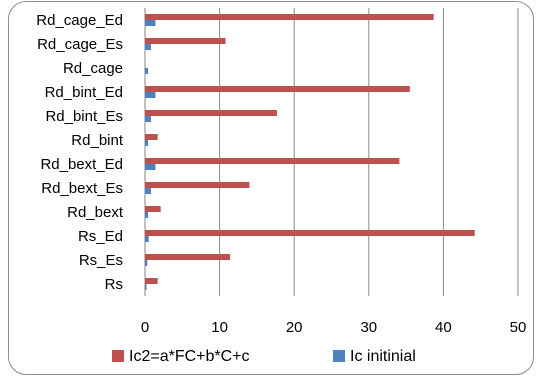 This screenshot has width=538, height=379. Describe the element at coordinates (368, 327) in the screenshot. I see `x-tick-label: 30` at that location.